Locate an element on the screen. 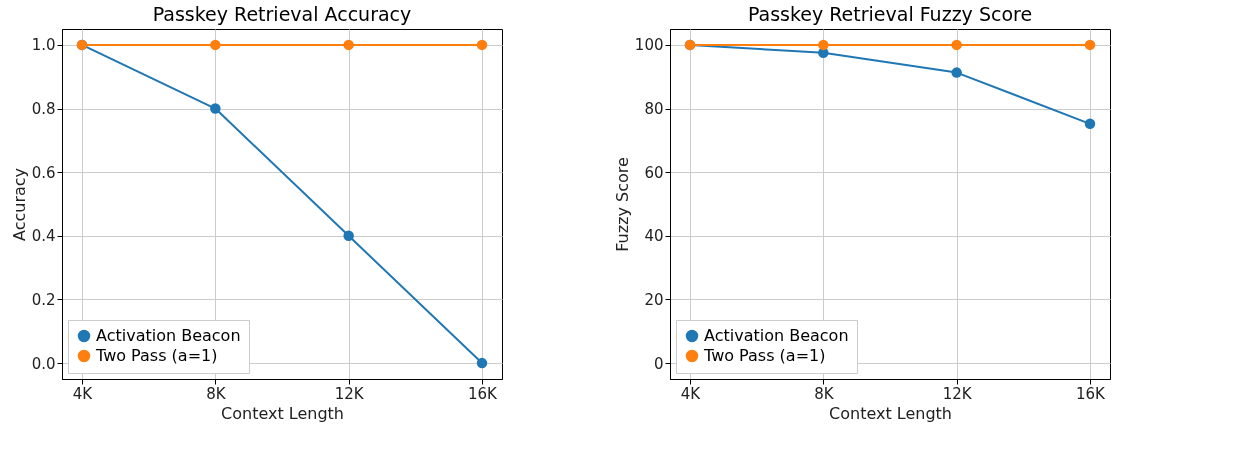  y-tick-label: 0.4 is located at coordinates (43, 236).